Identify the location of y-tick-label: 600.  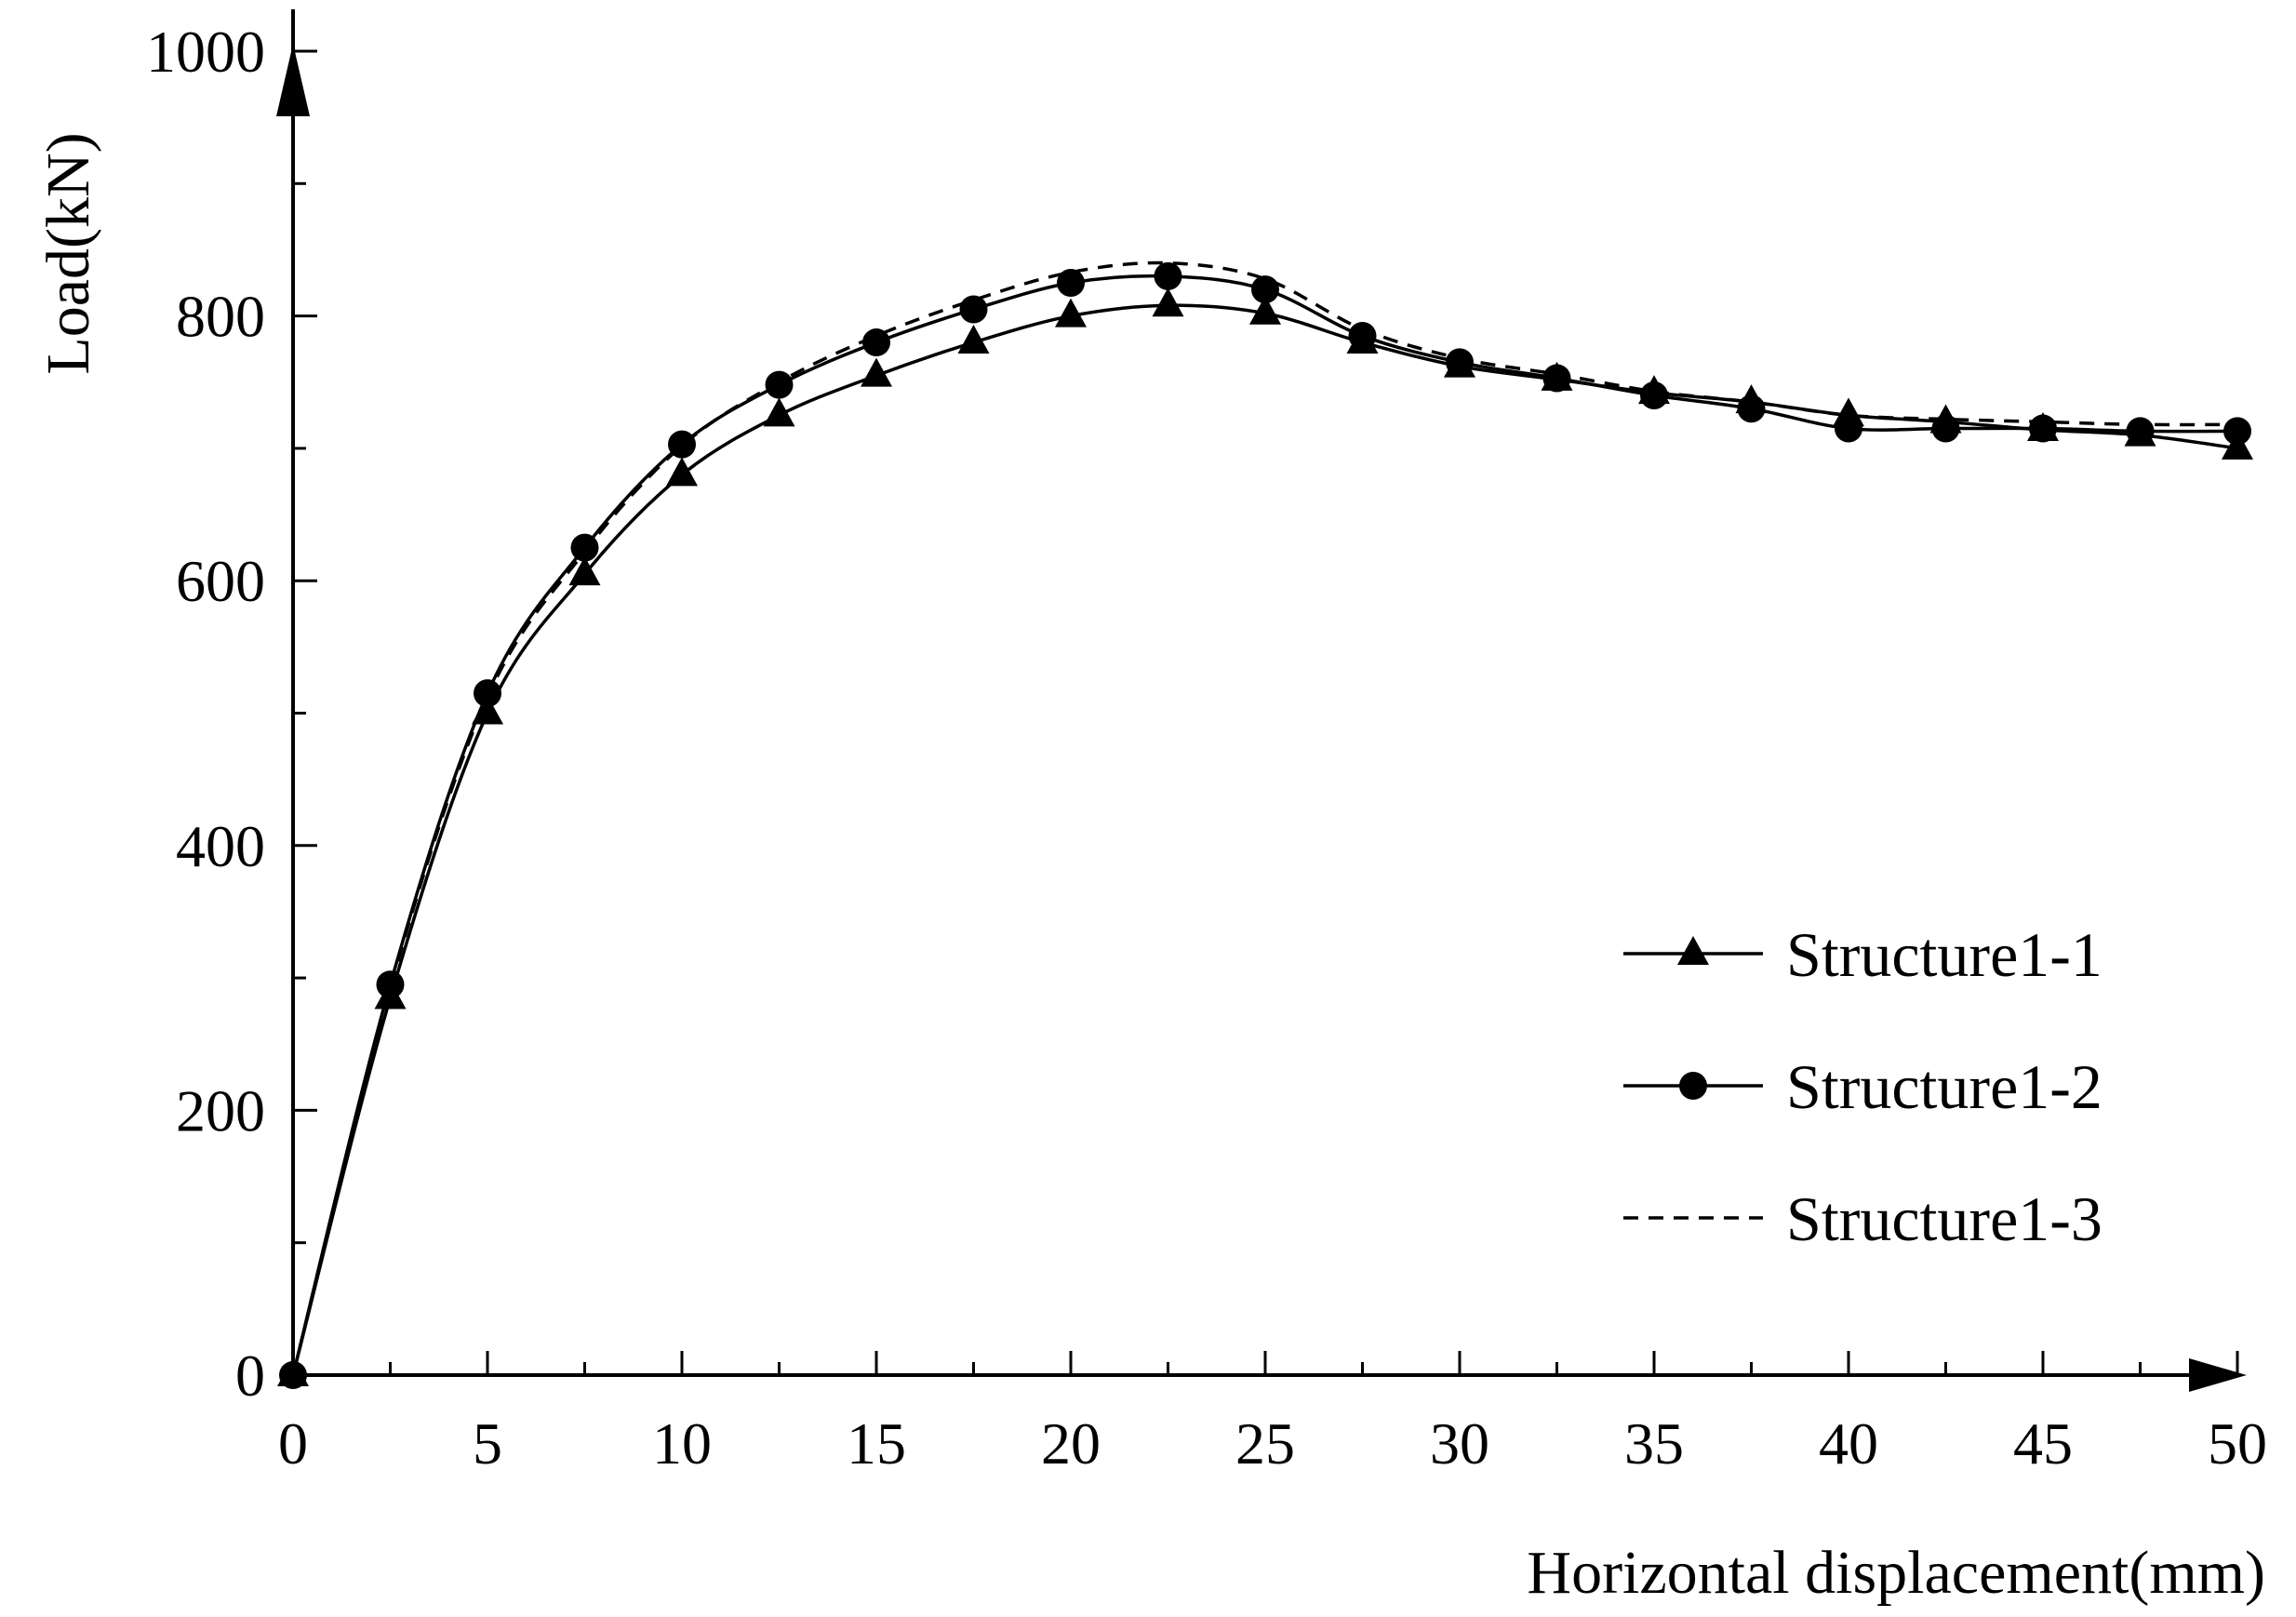
(220, 581).